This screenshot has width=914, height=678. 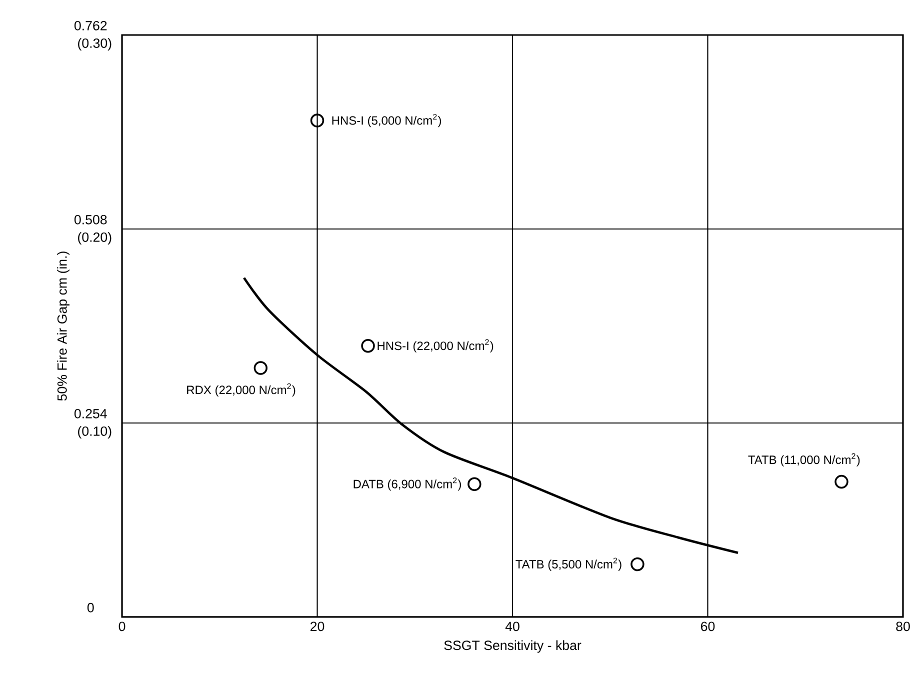 What do you see at coordinates (63, 326) in the screenshot?
I see `y-axis-title: 50% Fire Air Gap cm (in.)` at bounding box center [63, 326].